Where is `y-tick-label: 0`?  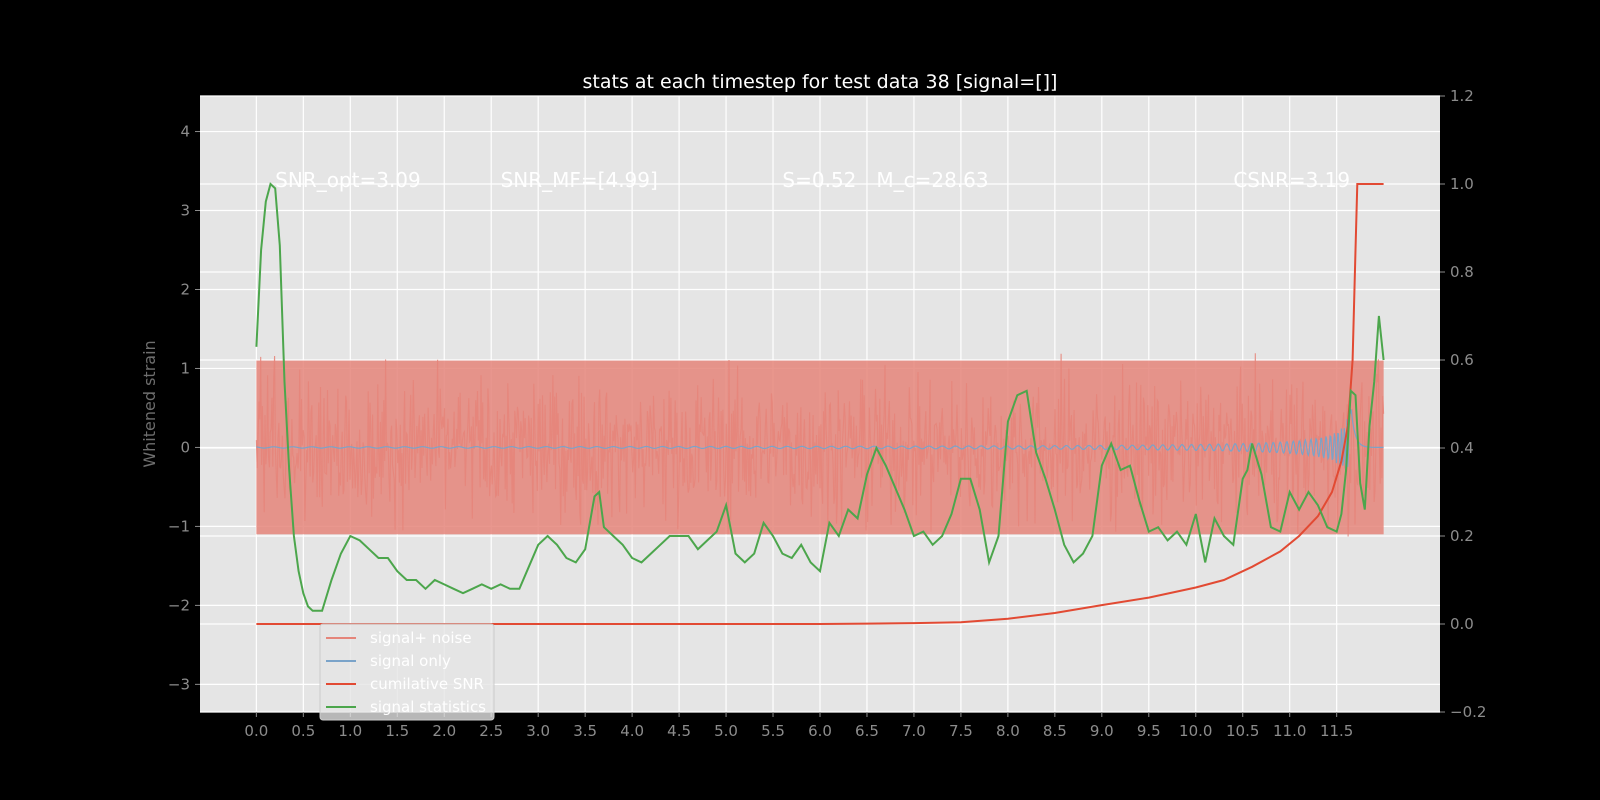 y-tick-label: 0 is located at coordinates (185, 447).